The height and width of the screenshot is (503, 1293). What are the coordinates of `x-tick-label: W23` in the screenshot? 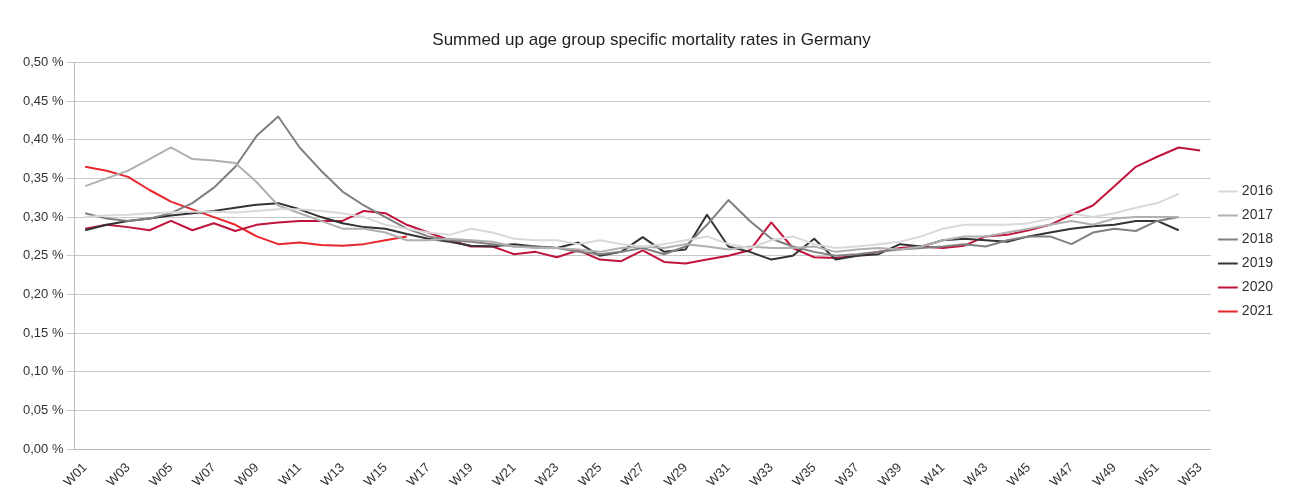 It's located at (547, 474).